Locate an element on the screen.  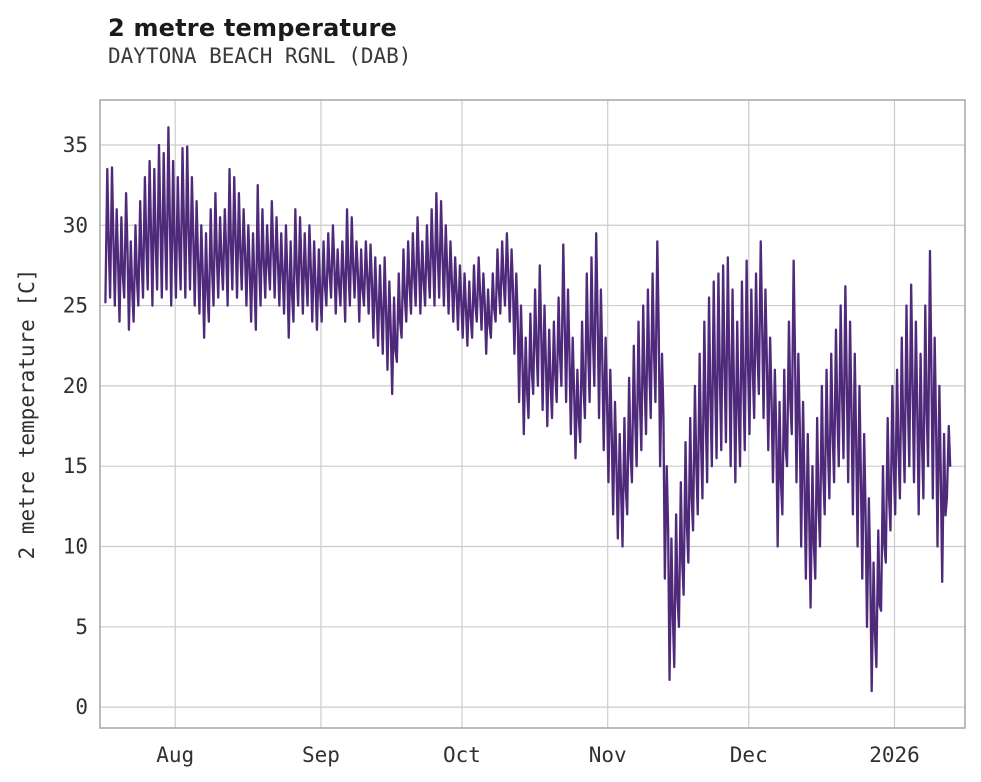
x-tick-label: Sep is located at coordinates (321, 755).